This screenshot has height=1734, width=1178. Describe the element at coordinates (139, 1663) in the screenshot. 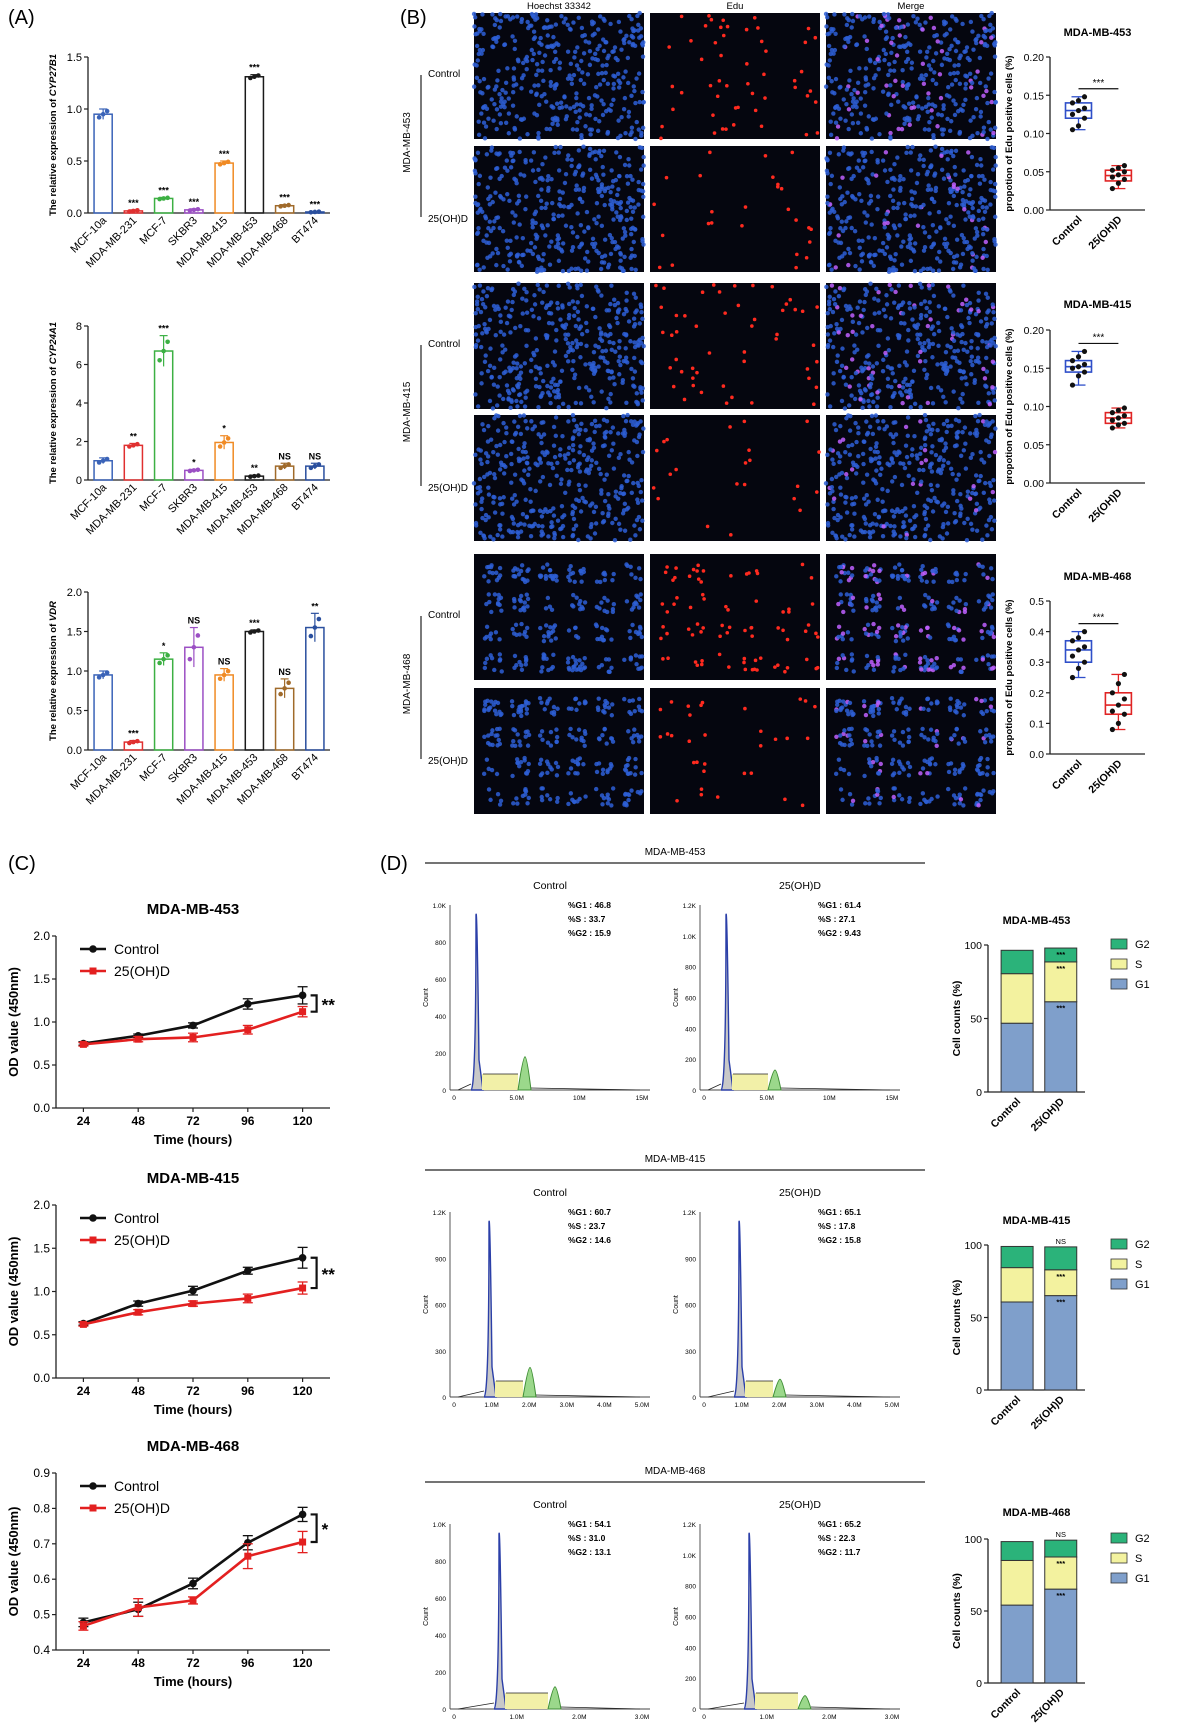

I see `x-tick-label: 48` at that location.